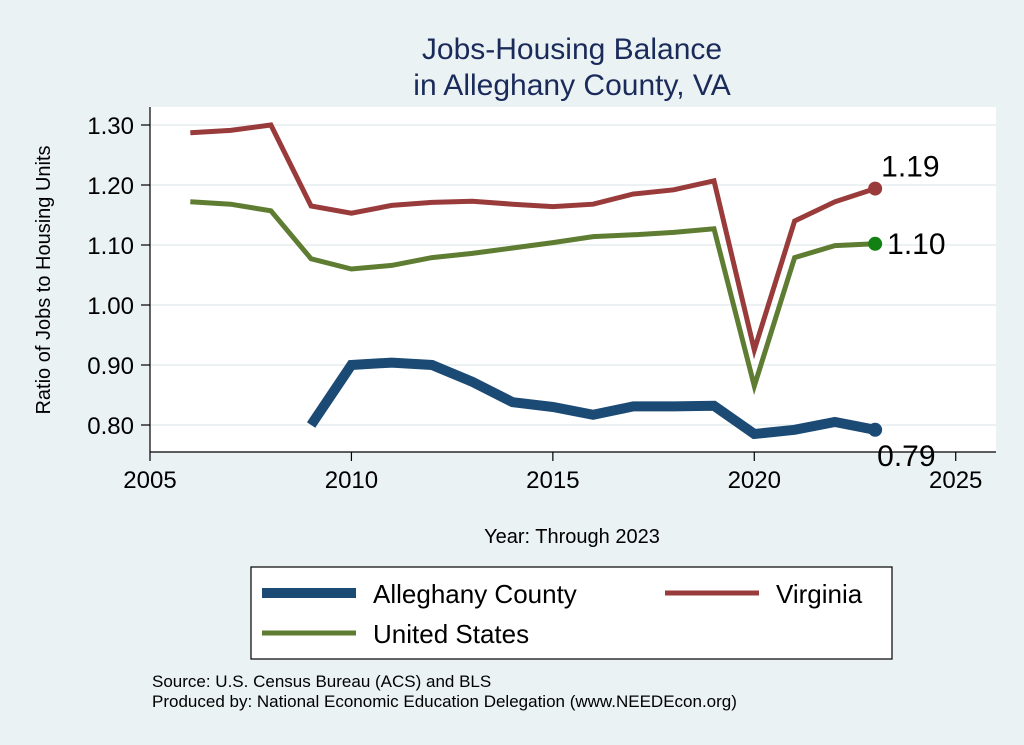 Image resolution: width=1024 pixels, height=745 pixels. Describe the element at coordinates (572, 537) in the screenshot. I see `x-axis-title: Year: Through 2023` at that location.